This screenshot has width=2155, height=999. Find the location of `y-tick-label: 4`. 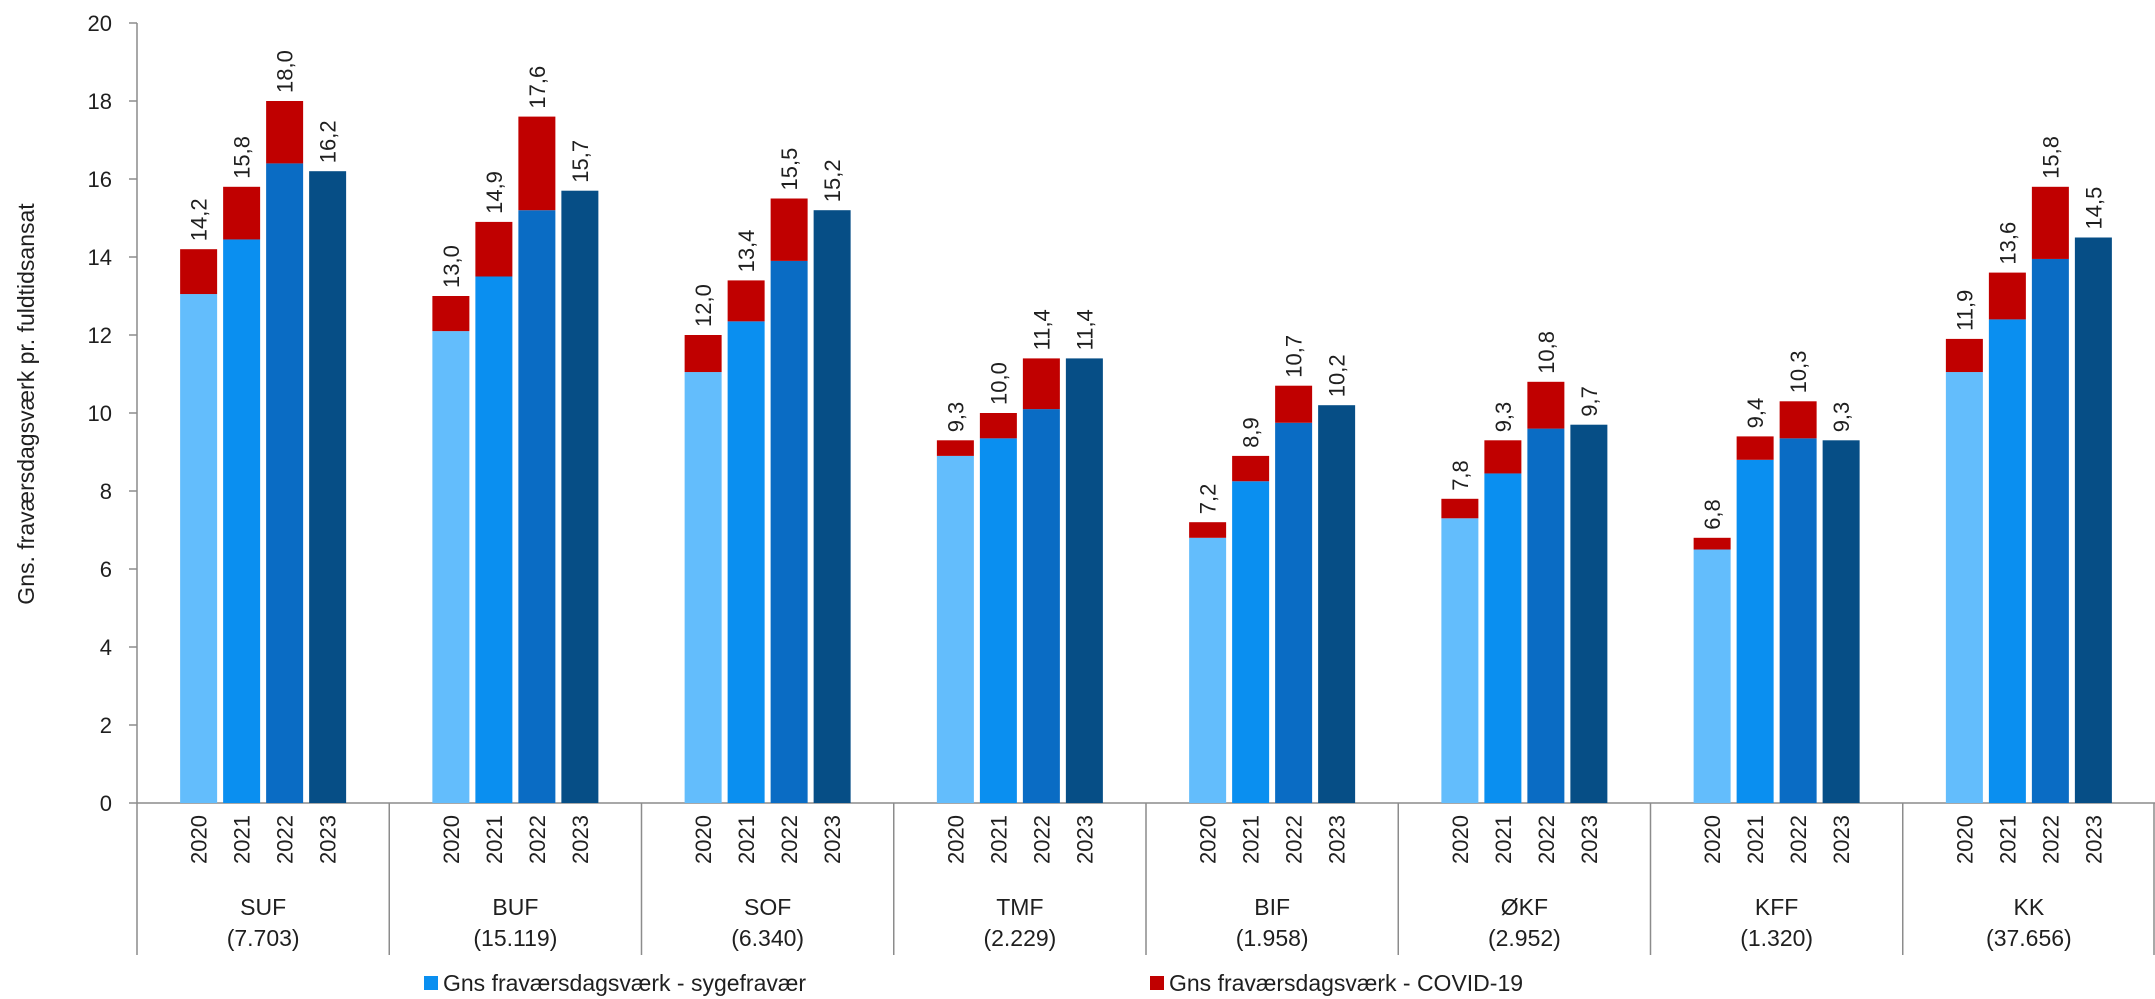

y-tick-label: 4 is located at coordinates (106, 647).